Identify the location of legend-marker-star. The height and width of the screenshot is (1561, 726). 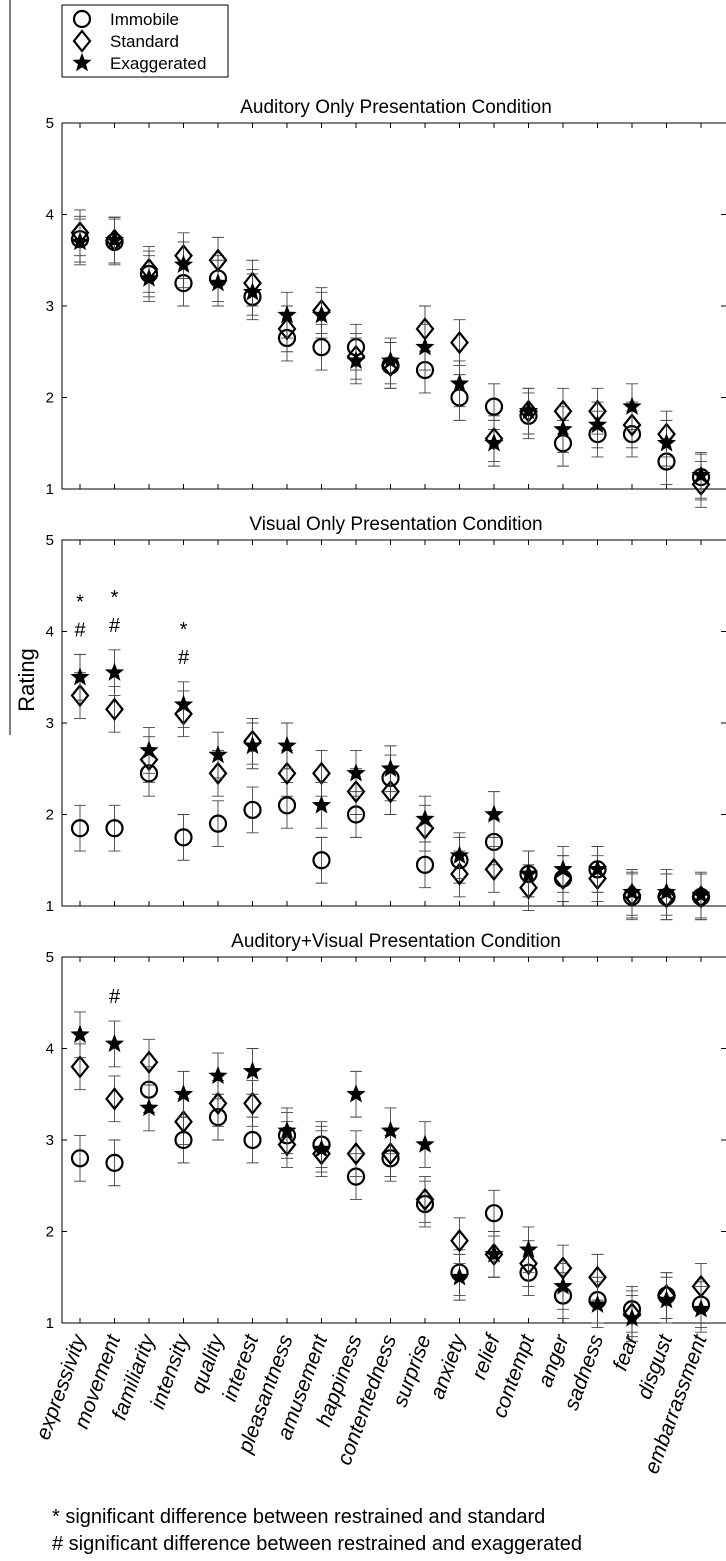
(82, 62).